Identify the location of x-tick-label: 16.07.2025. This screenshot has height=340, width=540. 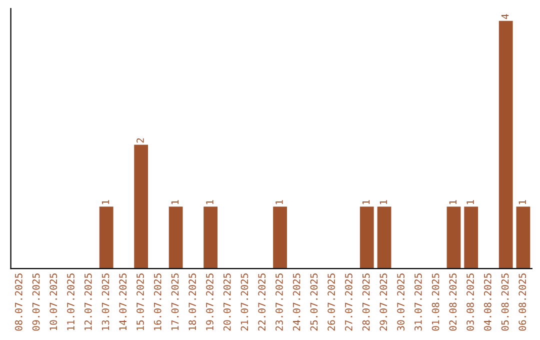
(158, 302).